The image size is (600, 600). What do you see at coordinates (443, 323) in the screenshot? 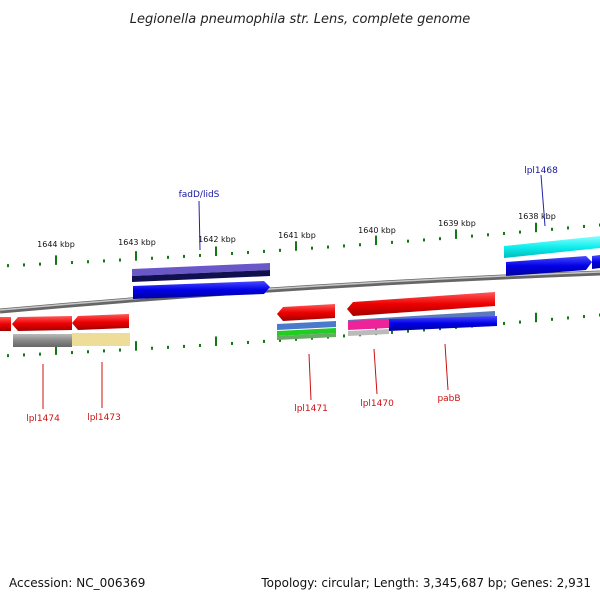
I see `gene-pabB` at bounding box center [443, 323].